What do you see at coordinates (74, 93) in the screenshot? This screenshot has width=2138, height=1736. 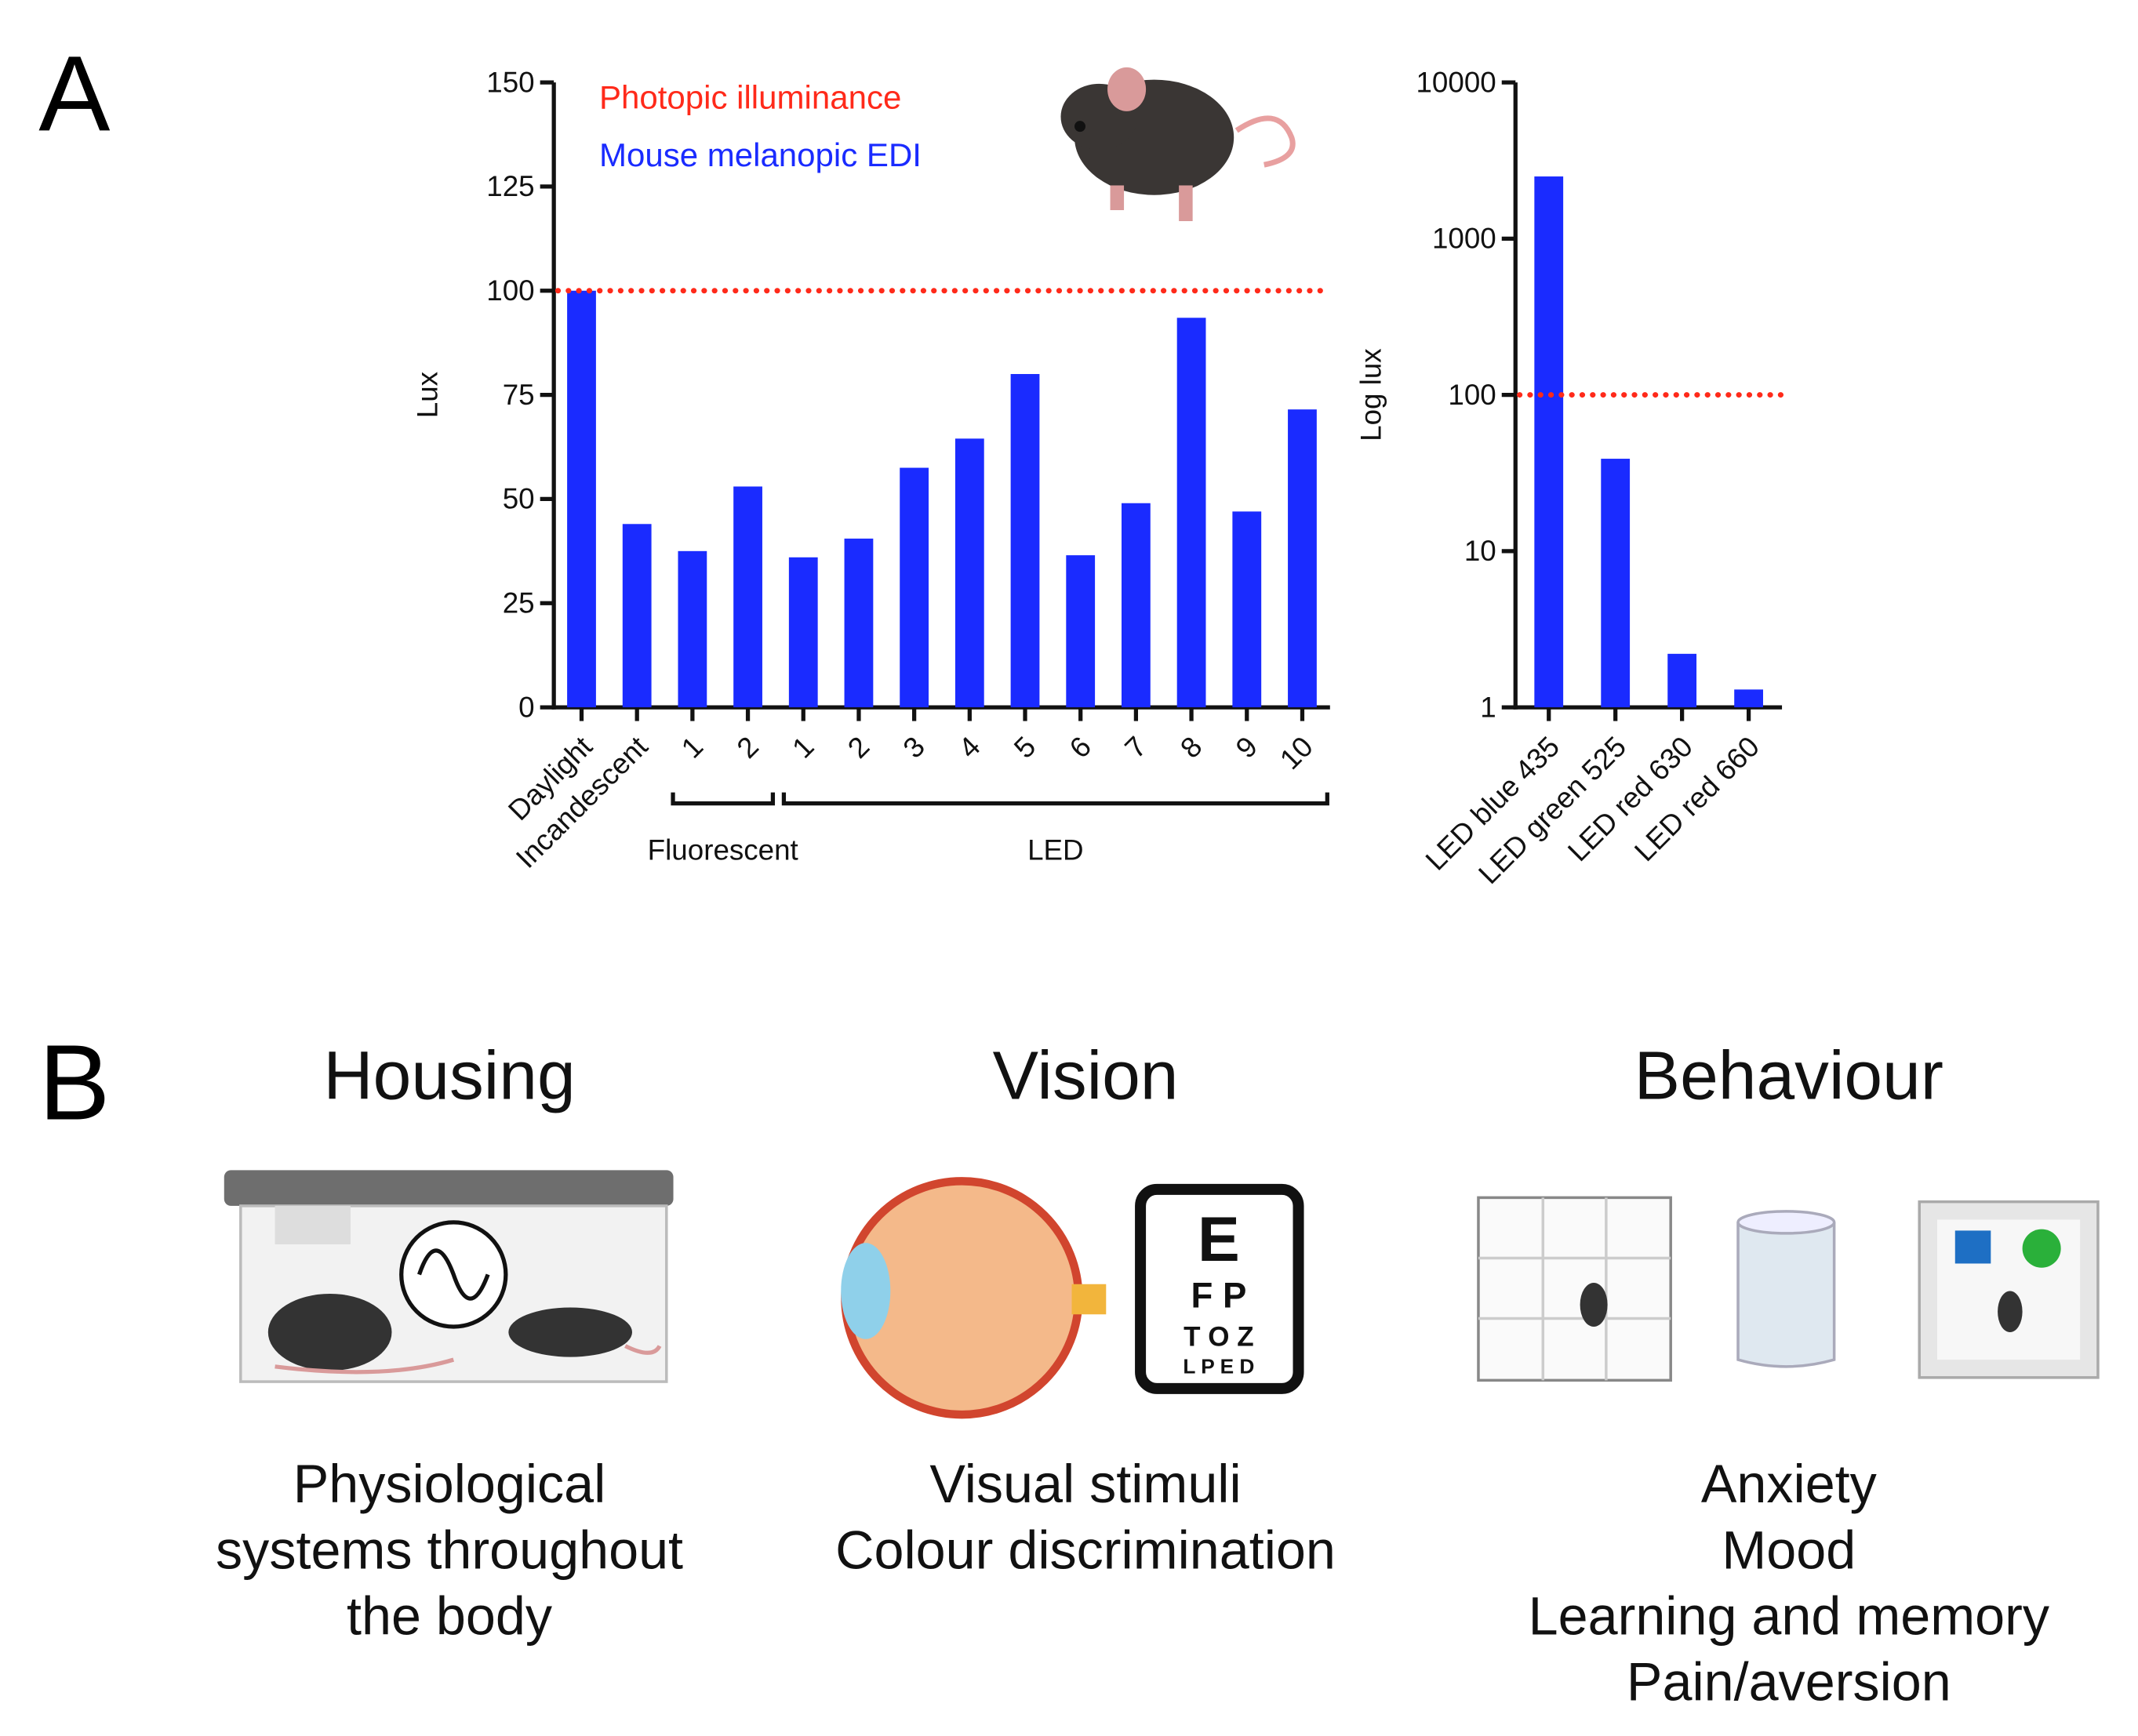 I see `panel-label: A` at bounding box center [74, 93].